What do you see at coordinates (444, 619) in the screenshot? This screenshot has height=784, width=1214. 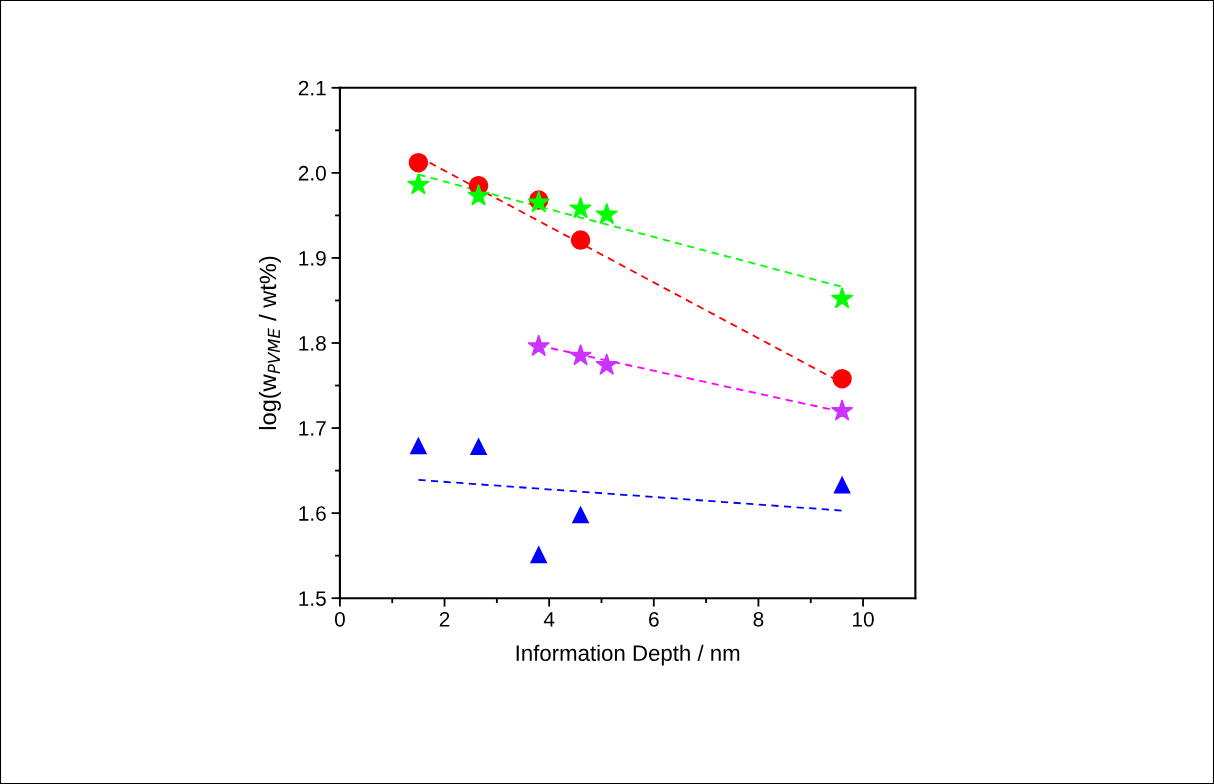 I see `x-tick-label: 2` at bounding box center [444, 619].